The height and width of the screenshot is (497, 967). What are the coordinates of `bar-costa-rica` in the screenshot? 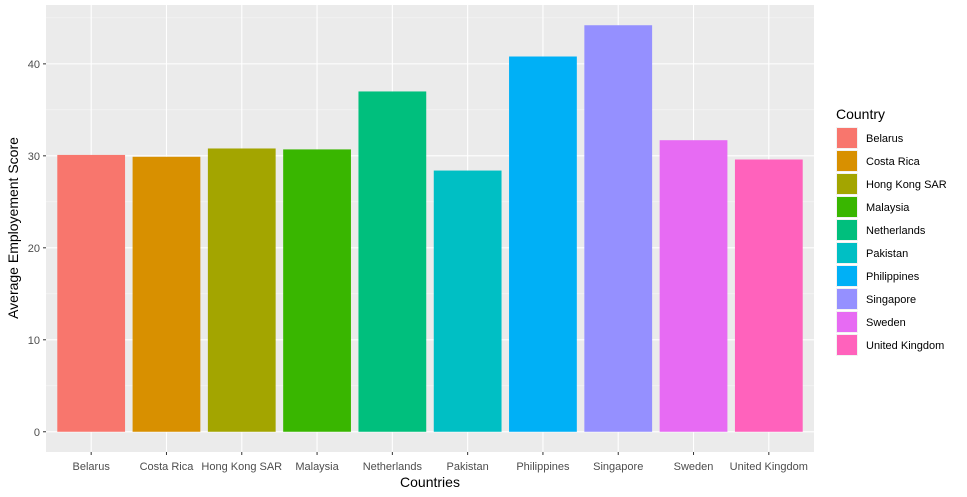 It's located at (166, 294).